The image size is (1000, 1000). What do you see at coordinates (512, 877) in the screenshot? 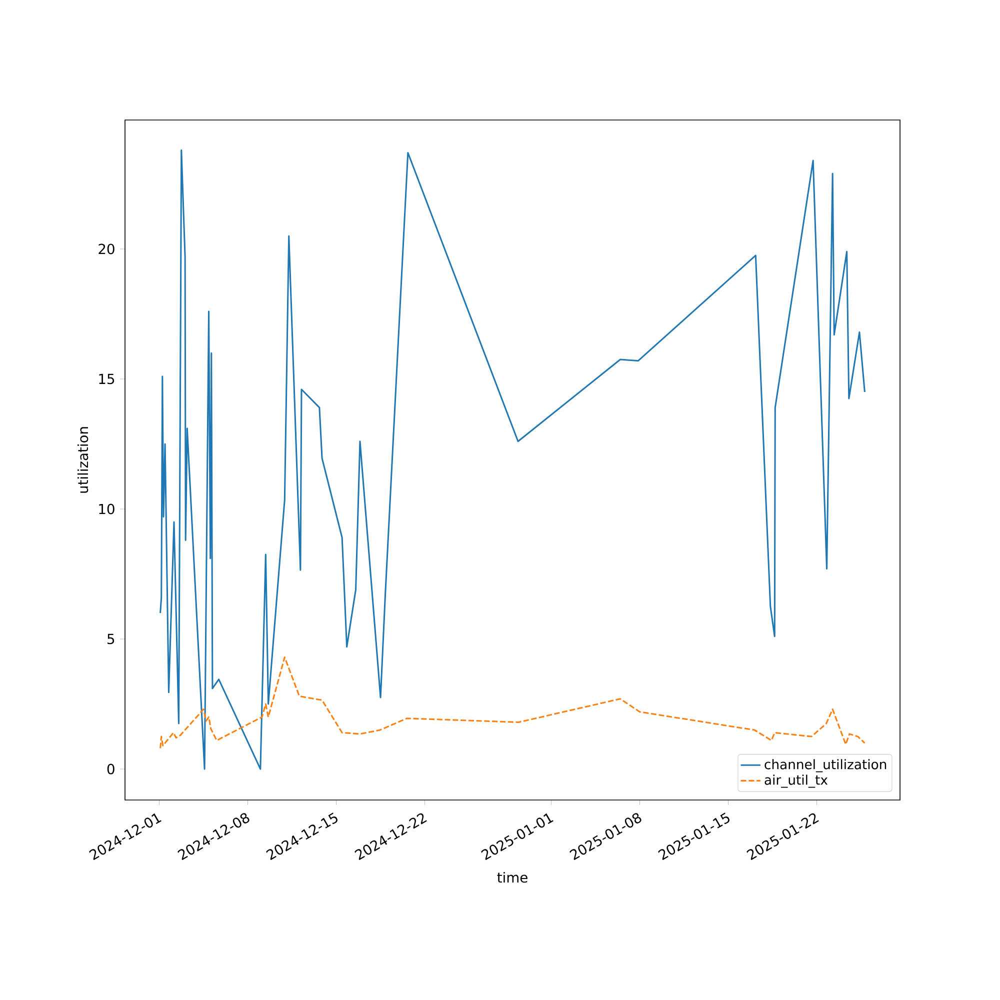
I see `x-axis-title: time` at bounding box center [512, 877].